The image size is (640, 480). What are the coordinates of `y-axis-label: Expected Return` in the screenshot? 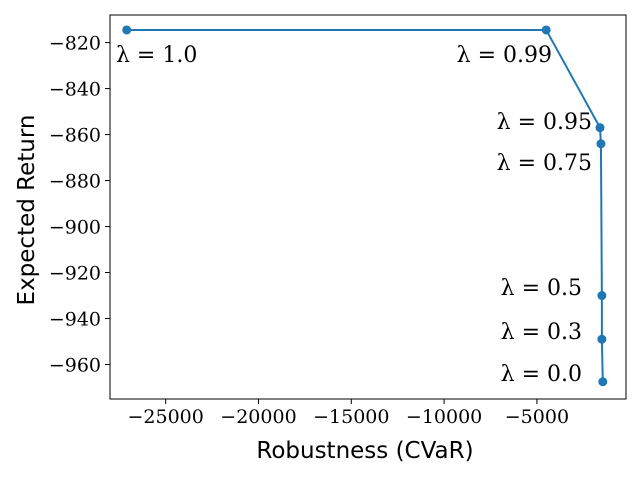 It's located at (27, 210).